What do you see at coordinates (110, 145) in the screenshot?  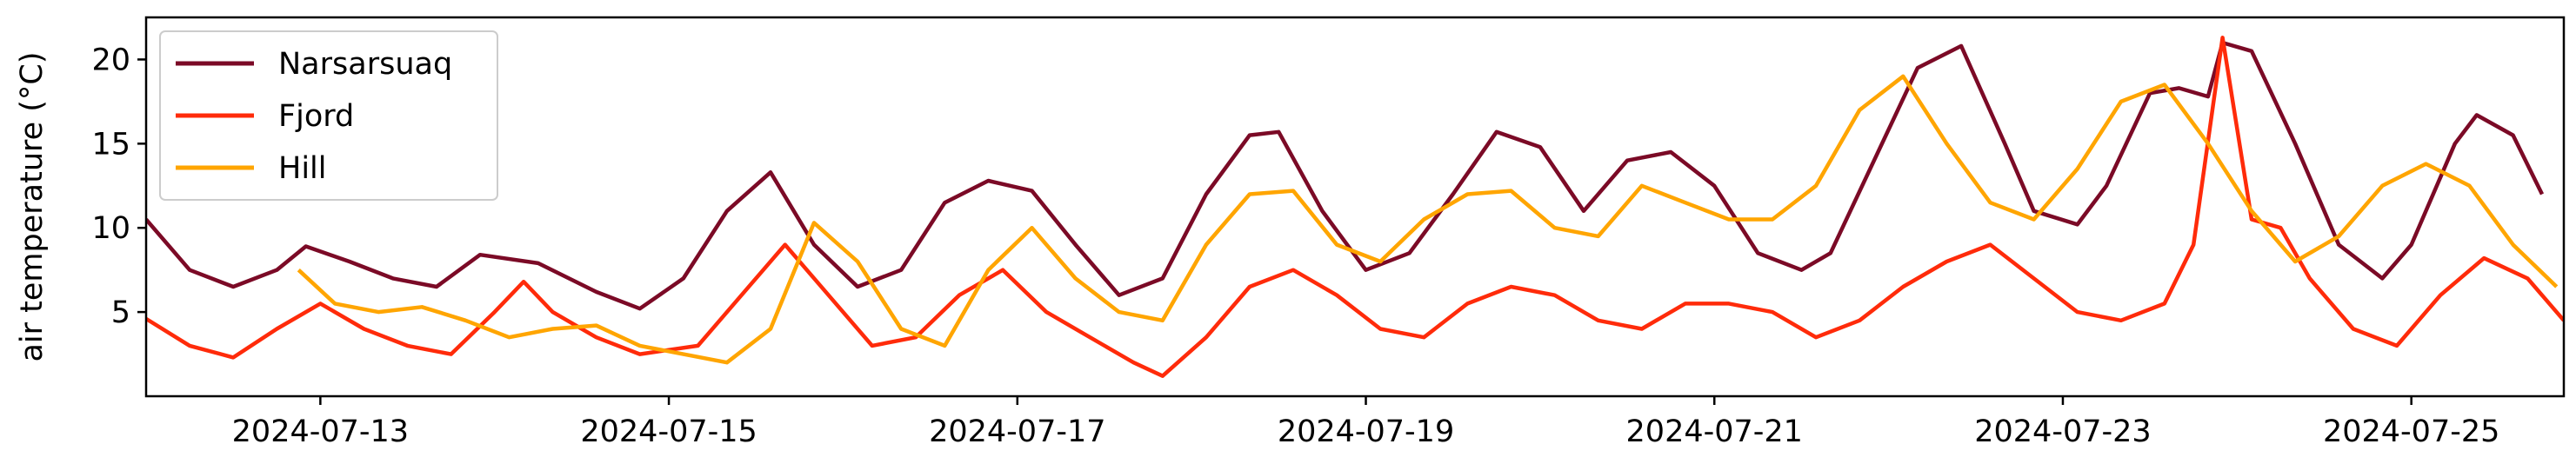 I see `y-tick-label: 15` at bounding box center [110, 145].